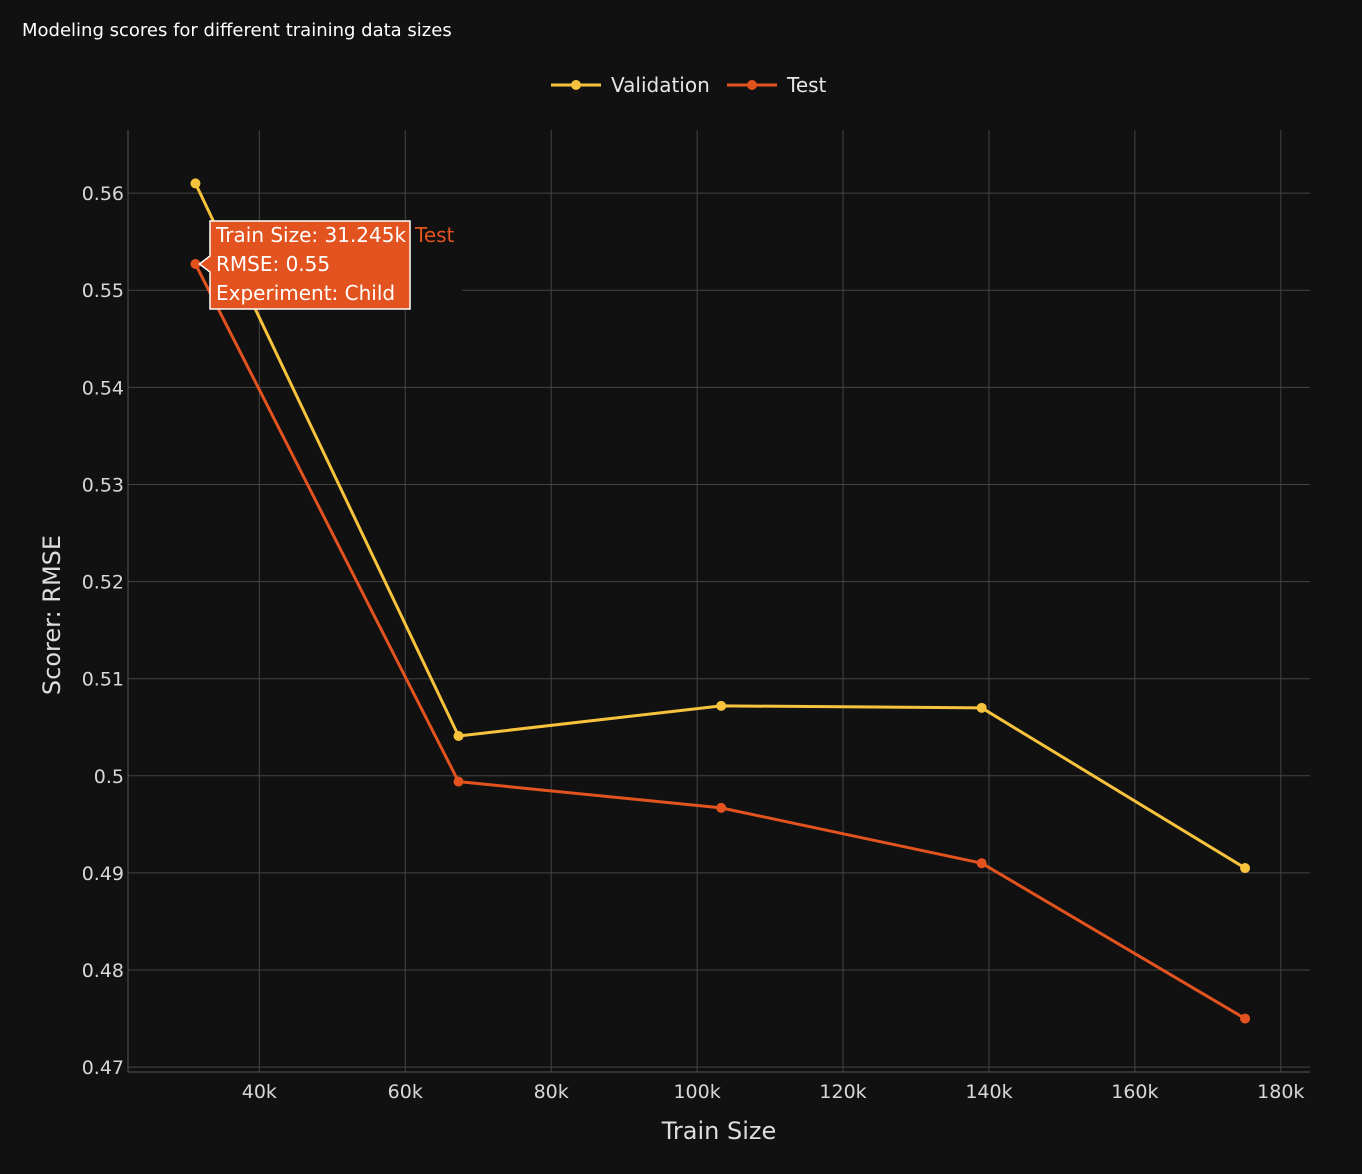 This screenshot has width=1362, height=1174. I want to click on legend-item-validation: Validation, so click(630, 85).